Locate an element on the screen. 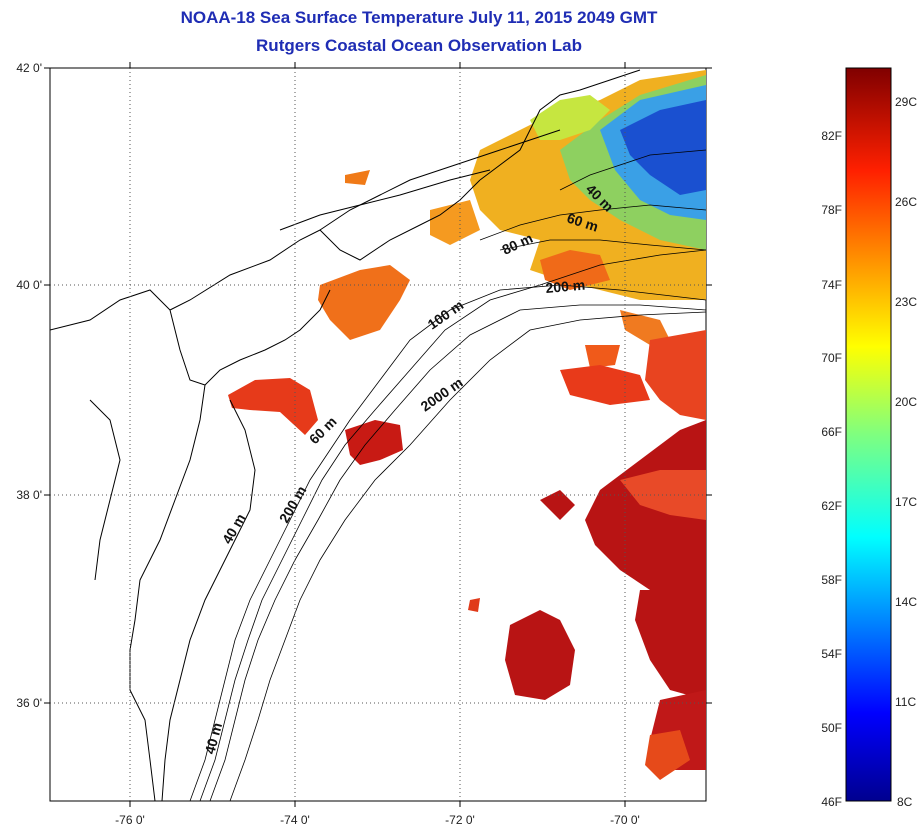 This screenshot has height=832, width=920. cb-f-50: 50F is located at coordinates (831, 728).